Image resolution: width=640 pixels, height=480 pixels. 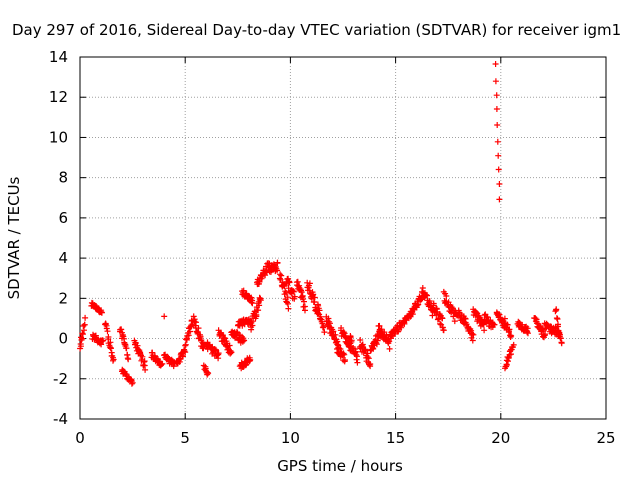 I want to click on x-axis-label: GPS time / hours, so click(x=340, y=466).